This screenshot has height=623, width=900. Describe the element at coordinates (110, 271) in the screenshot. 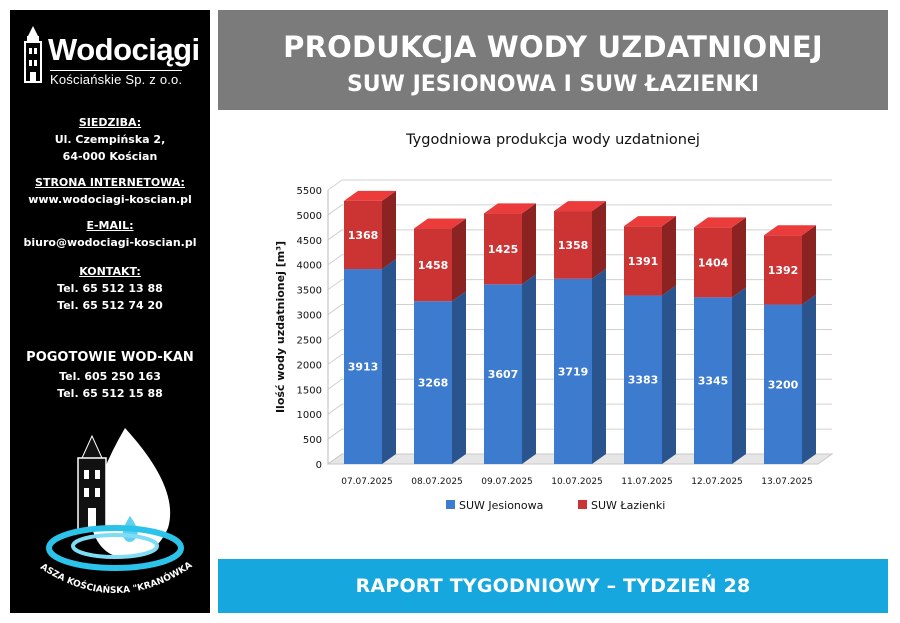

I see `kontakt-label: KONTAKT:` at that location.